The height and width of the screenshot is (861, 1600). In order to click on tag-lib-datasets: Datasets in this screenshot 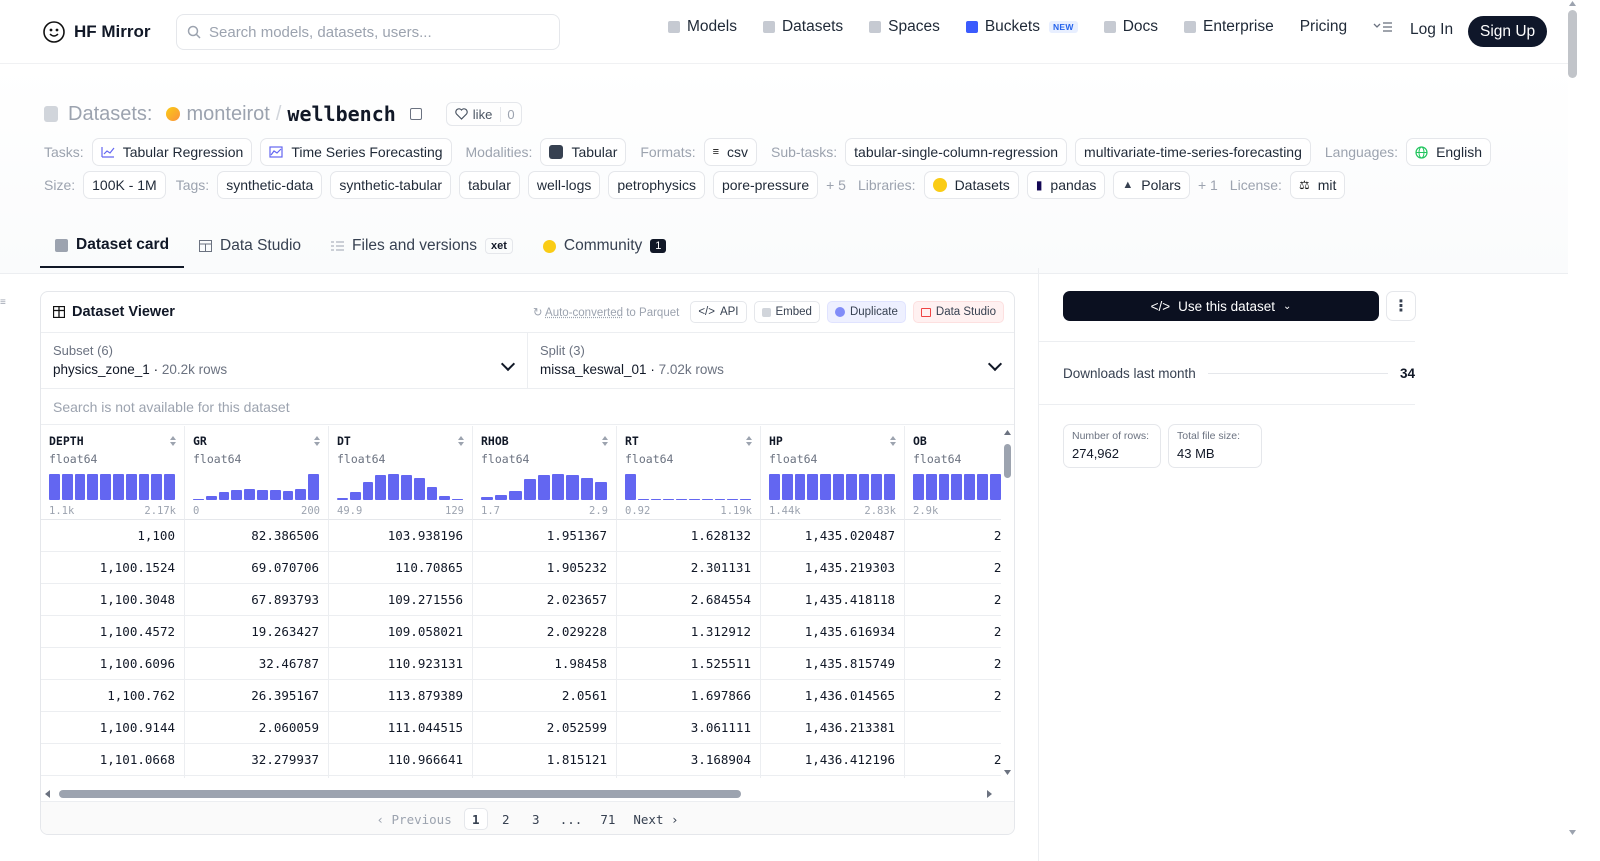, I will do `click(971, 185)`.